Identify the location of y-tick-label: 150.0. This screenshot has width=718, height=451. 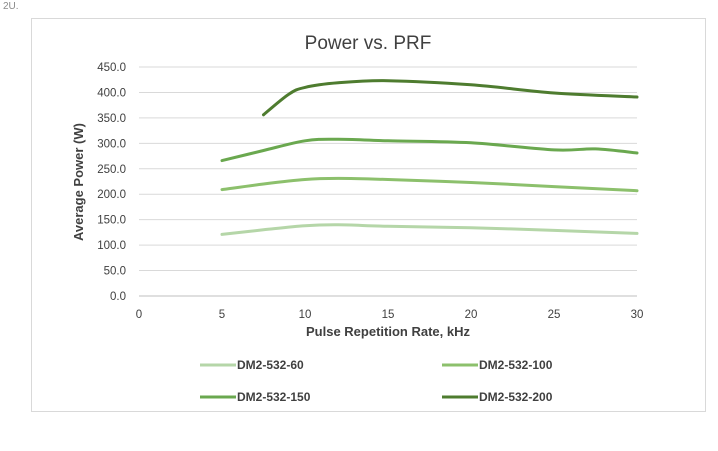
(111, 221).